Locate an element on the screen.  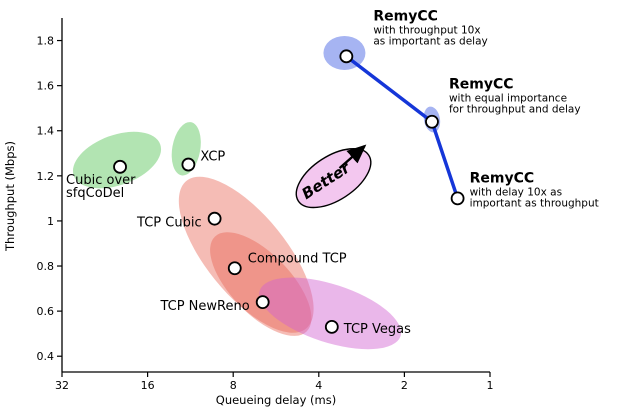
y-tick-label: 1.2 is located at coordinates (46, 176).